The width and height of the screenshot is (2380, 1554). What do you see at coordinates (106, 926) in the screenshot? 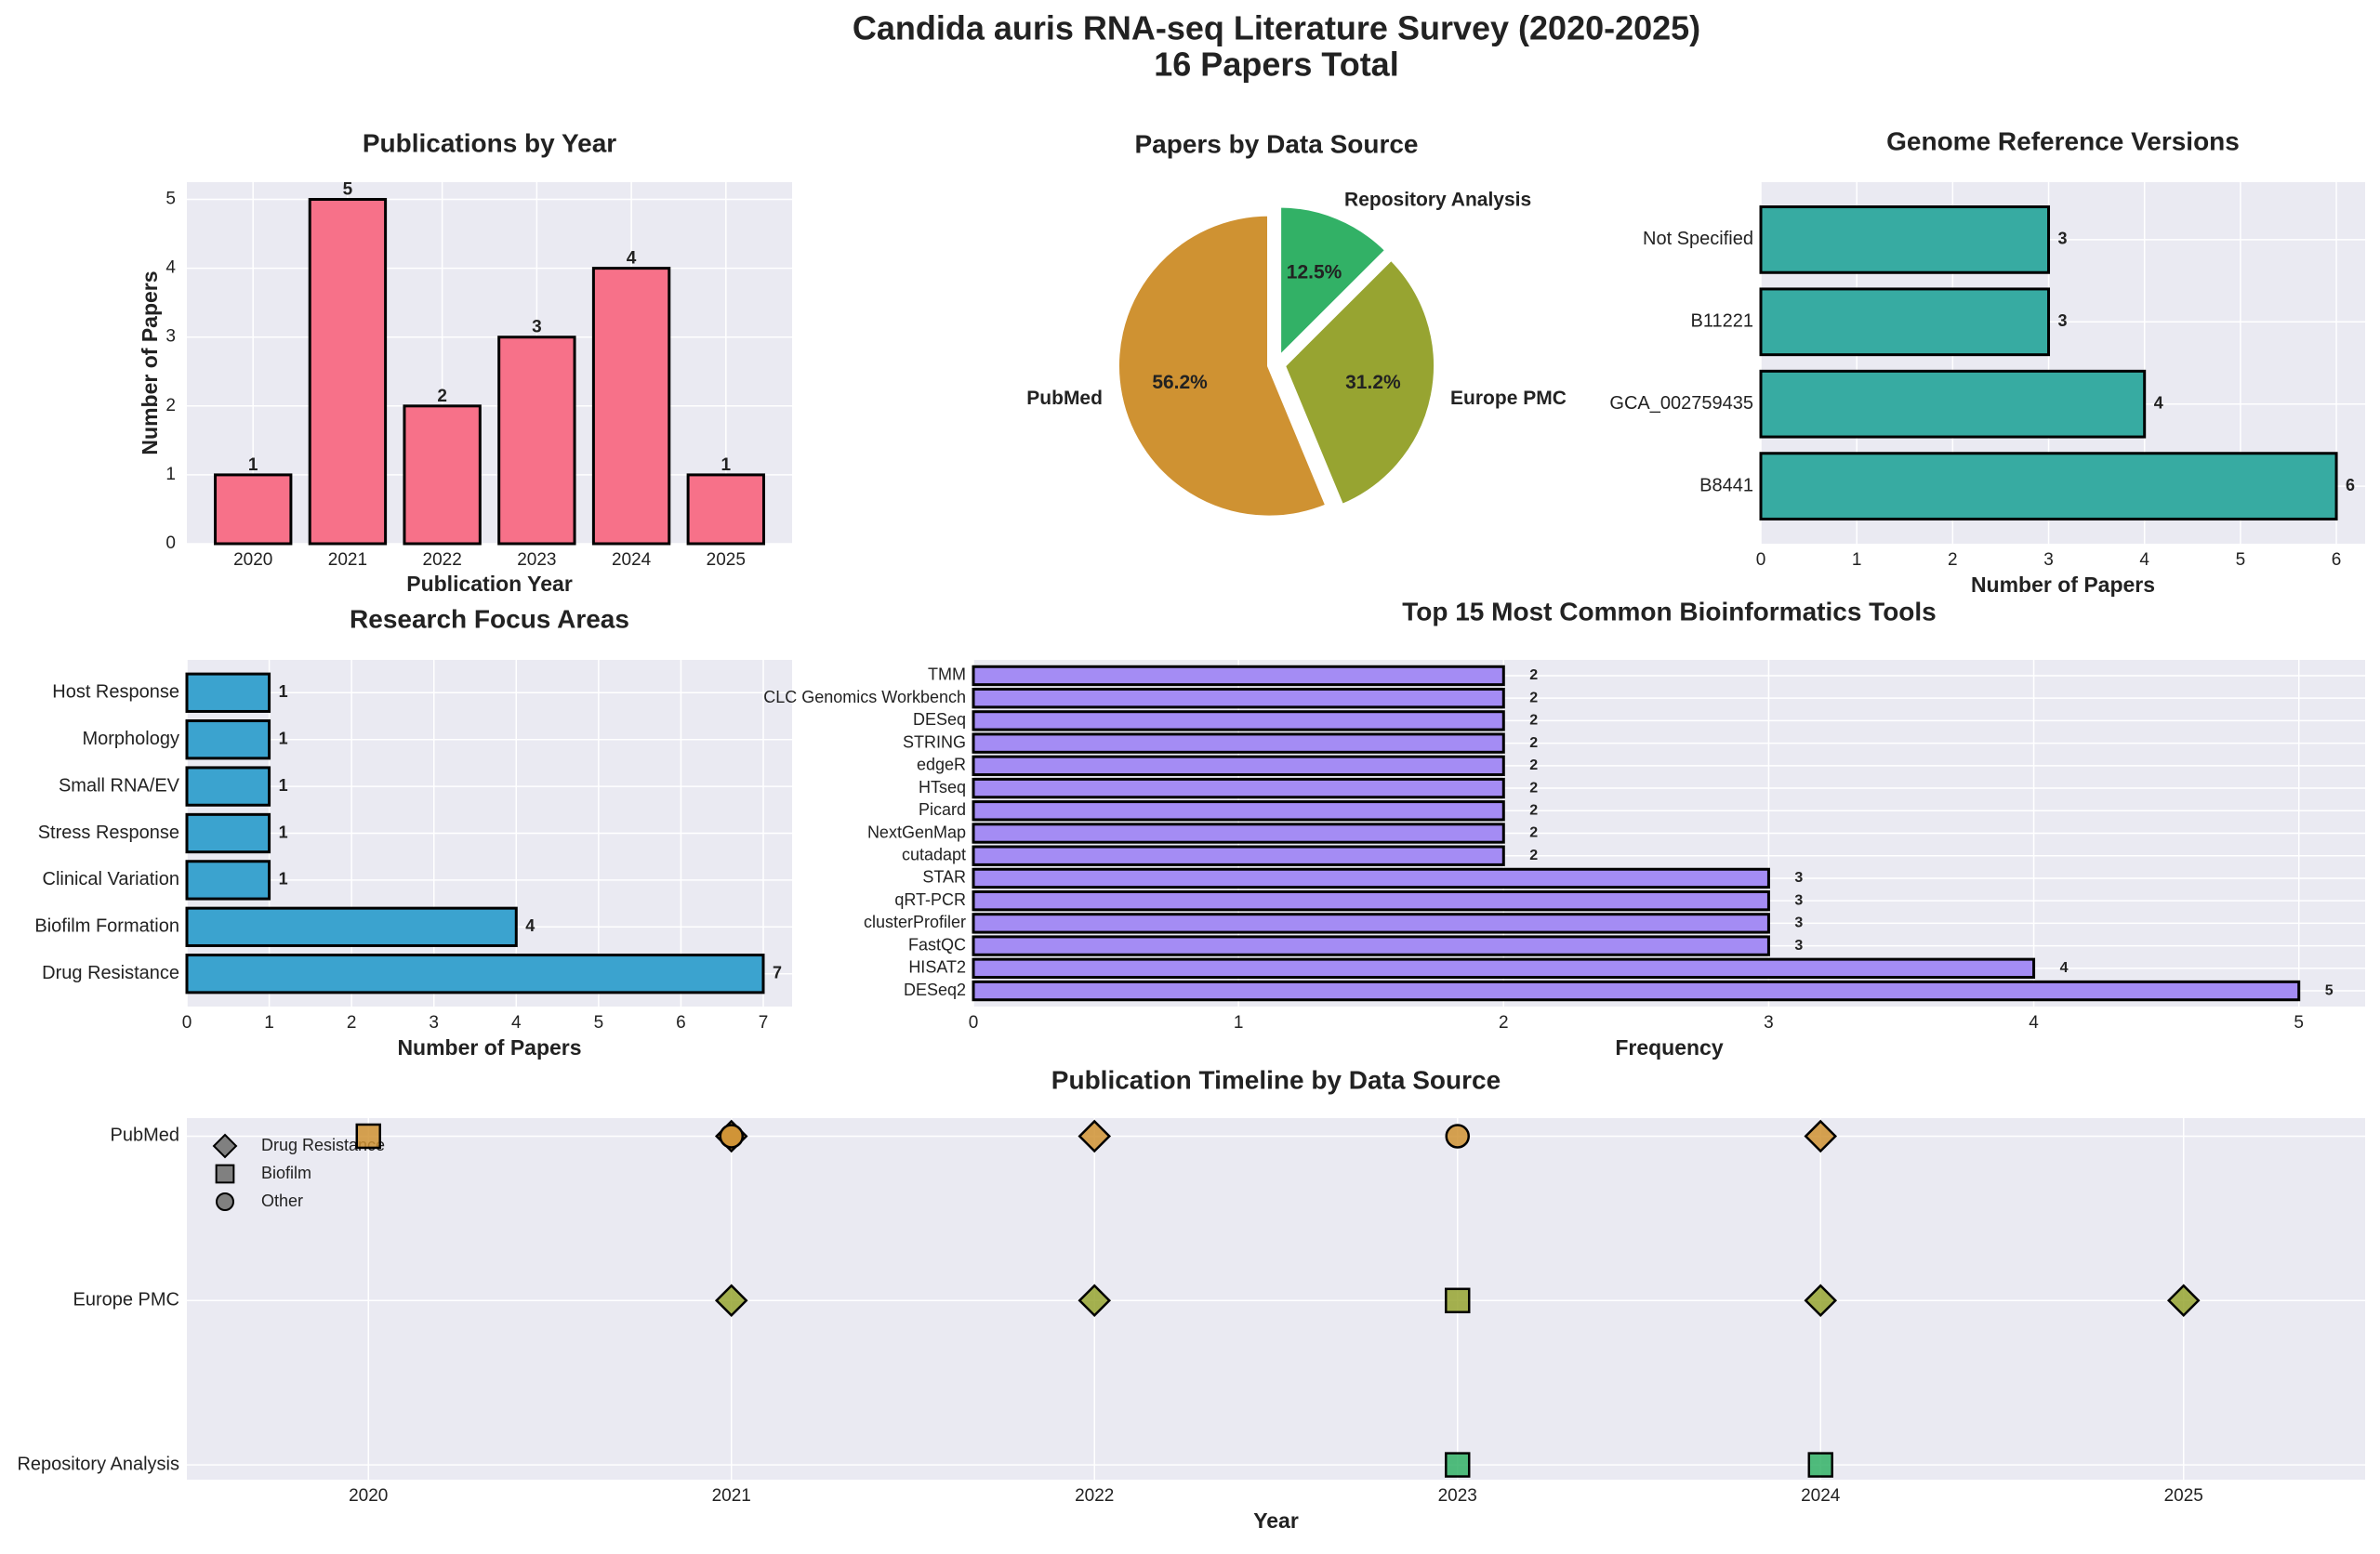
I see `y-tick-label: Biofilm Formation` at bounding box center [106, 926].